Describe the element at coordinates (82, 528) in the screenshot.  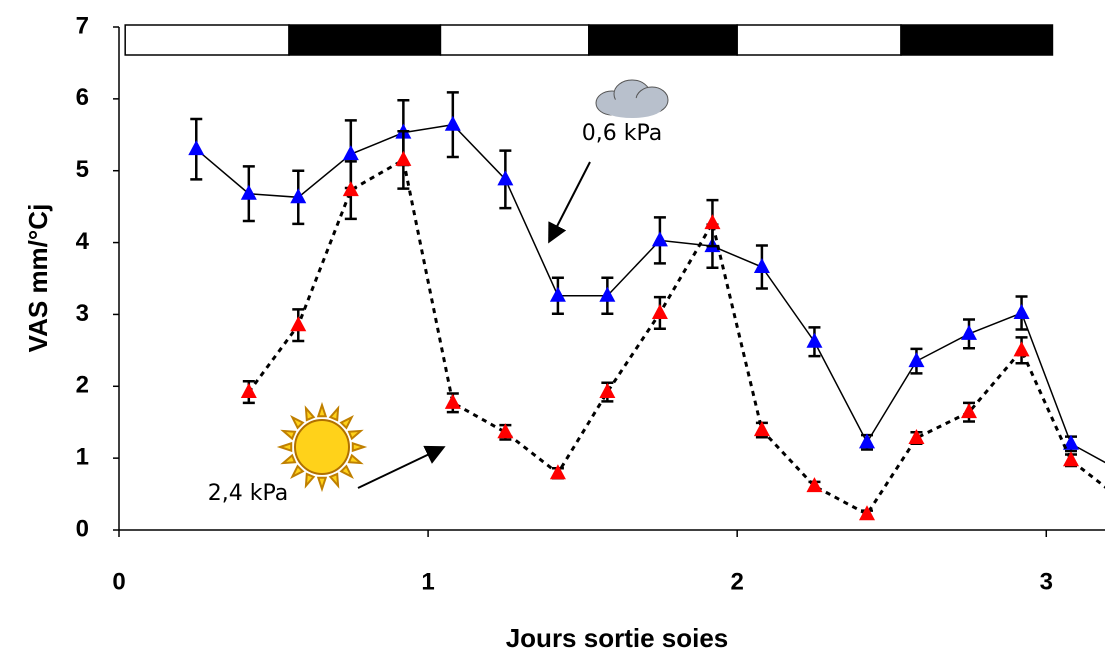
I see `y-tick-label: 0` at that location.